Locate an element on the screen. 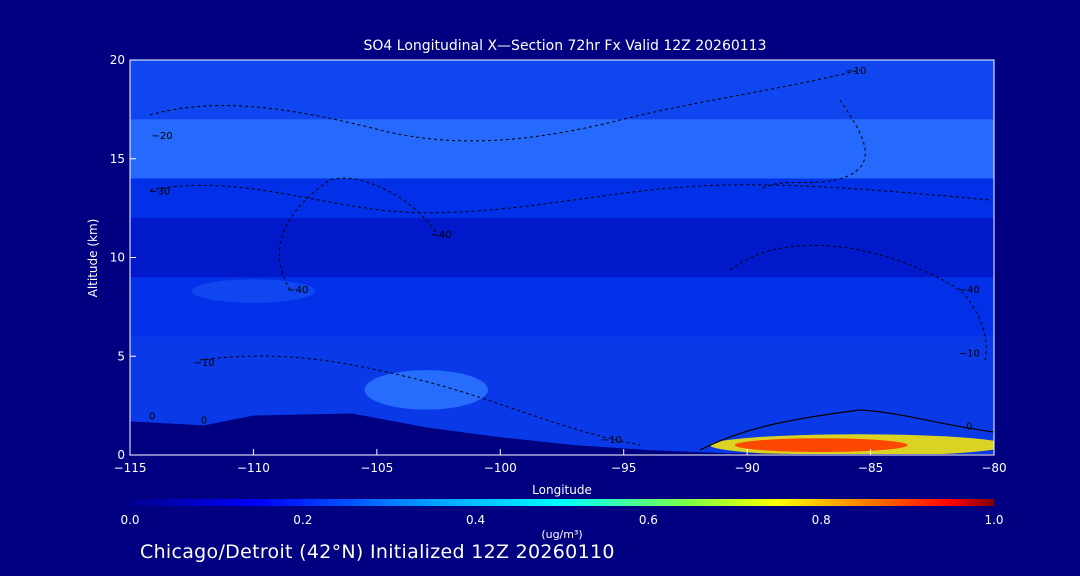 Image resolution: width=1080 pixels, height=576 pixels. colorbar-tick-label: 0.0 is located at coordinates (129, 520).